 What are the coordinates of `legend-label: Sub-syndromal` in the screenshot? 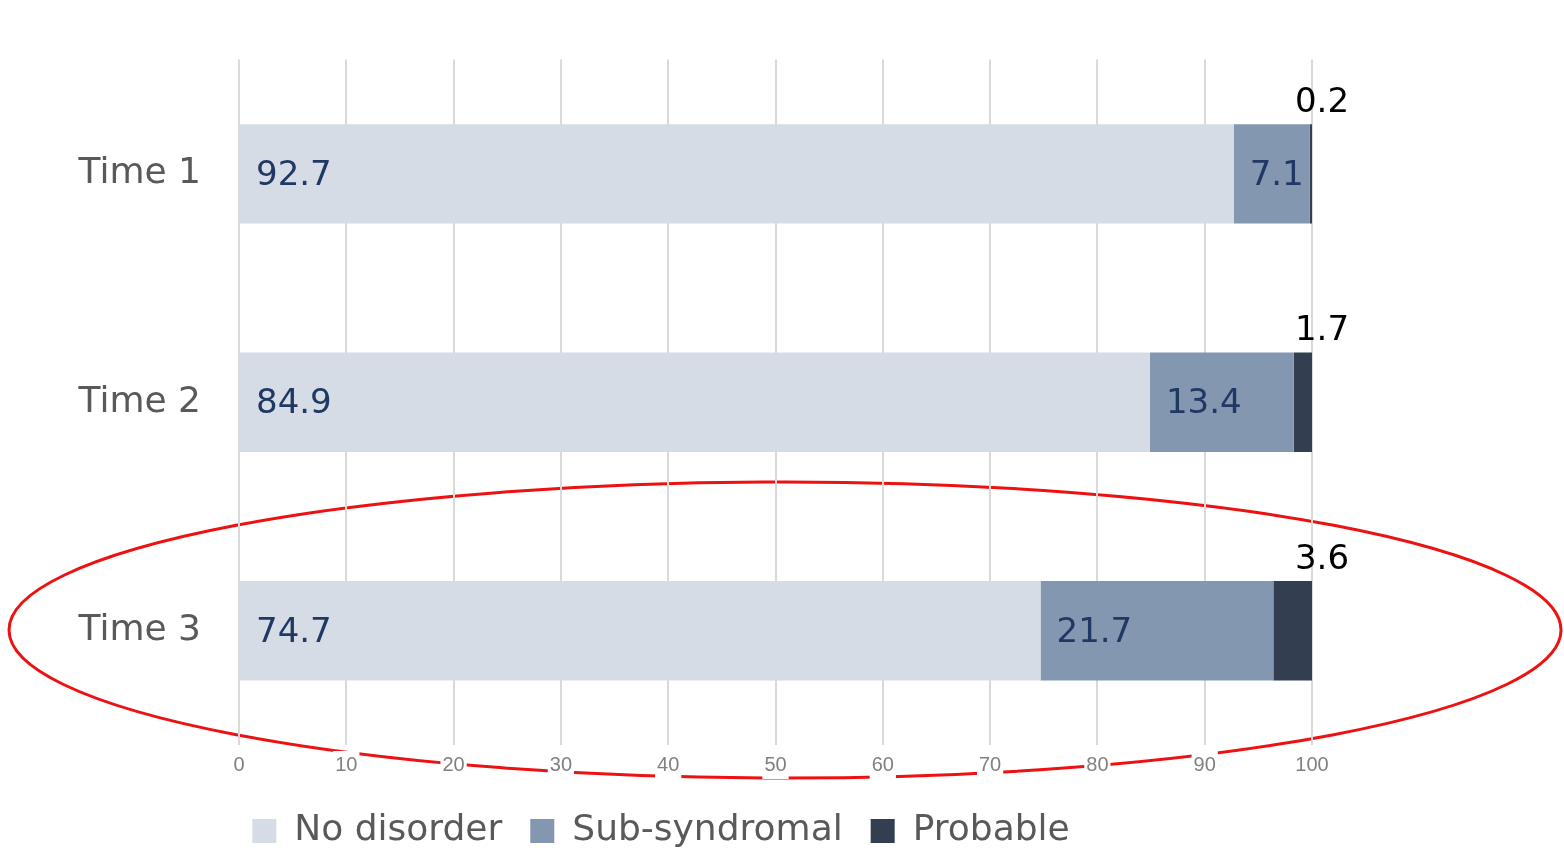 It's located at (707, 828).